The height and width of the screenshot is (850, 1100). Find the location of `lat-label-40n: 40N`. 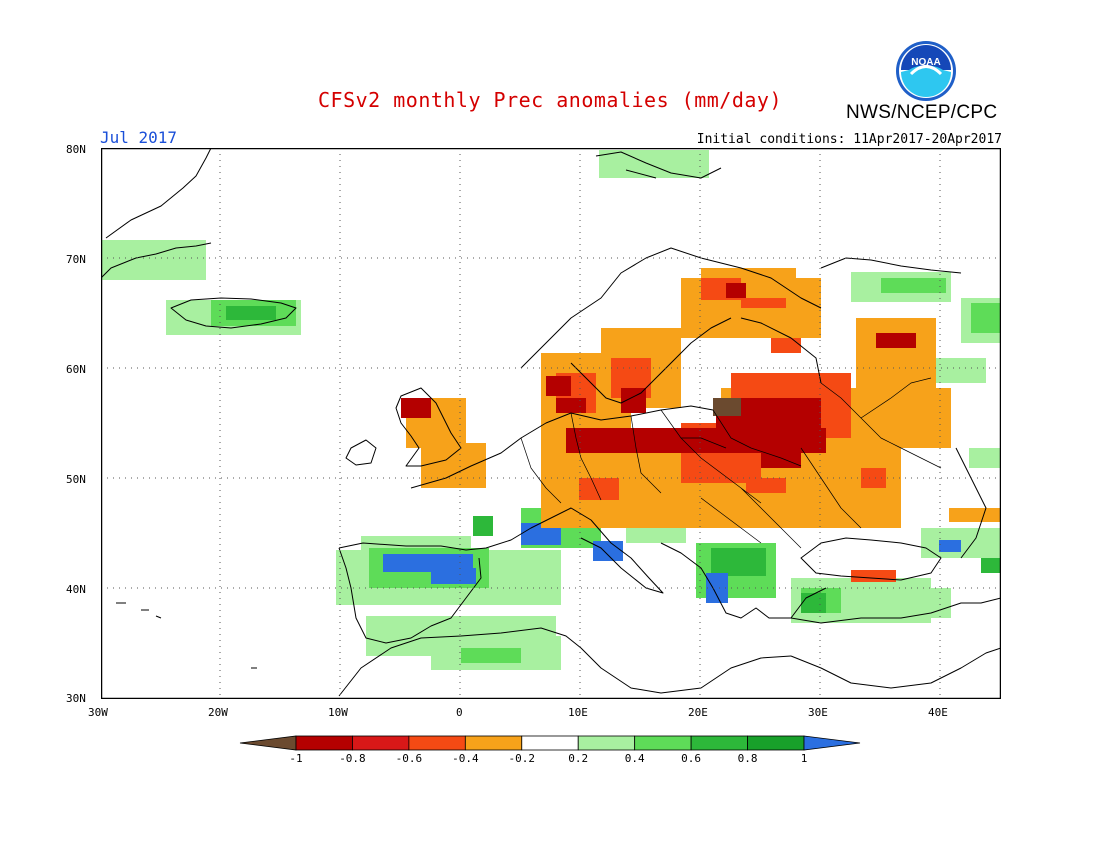

lat-label-40n: 40N is located at coordinates (76, 589).